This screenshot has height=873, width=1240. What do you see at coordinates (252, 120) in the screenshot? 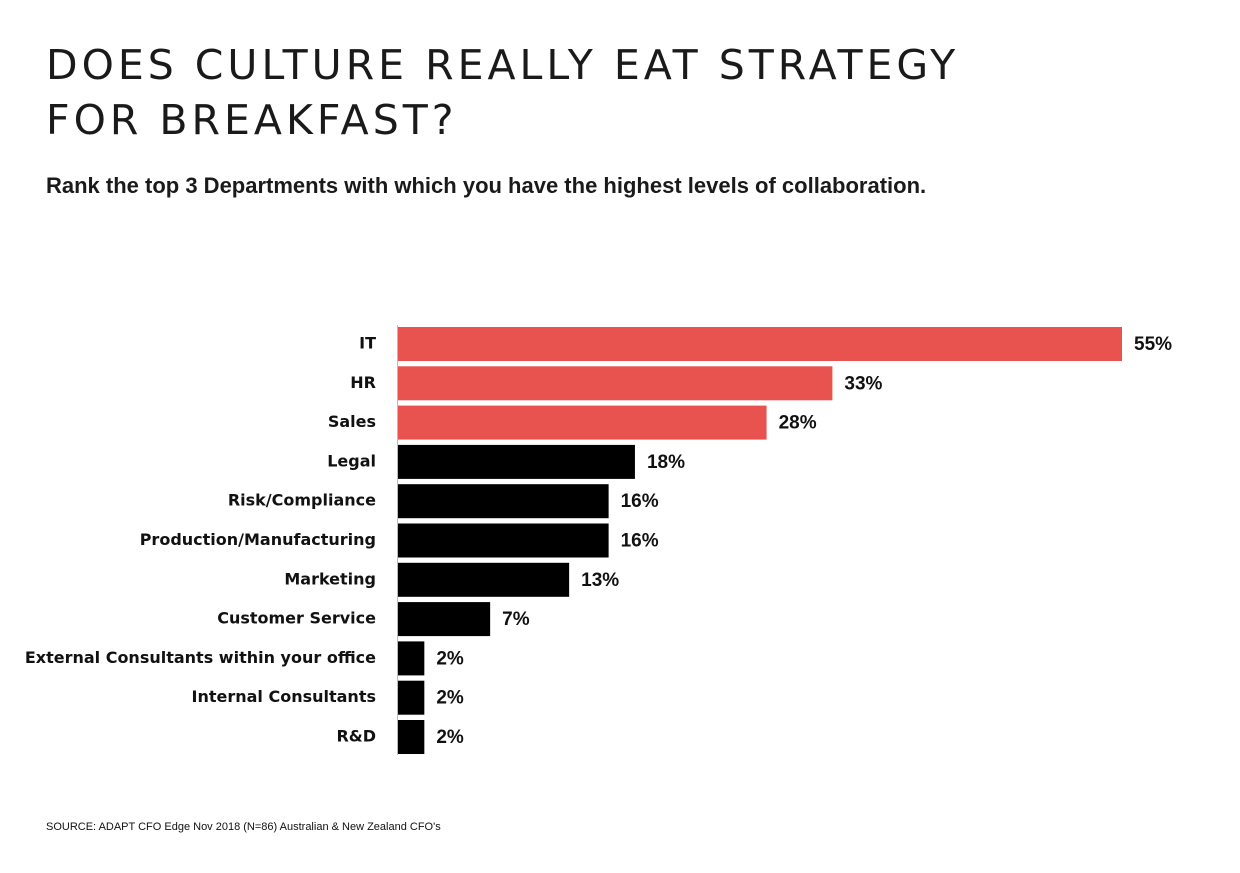
I see `chart-title: FOR BREAKFAST?` at bounding box center [252, 120].